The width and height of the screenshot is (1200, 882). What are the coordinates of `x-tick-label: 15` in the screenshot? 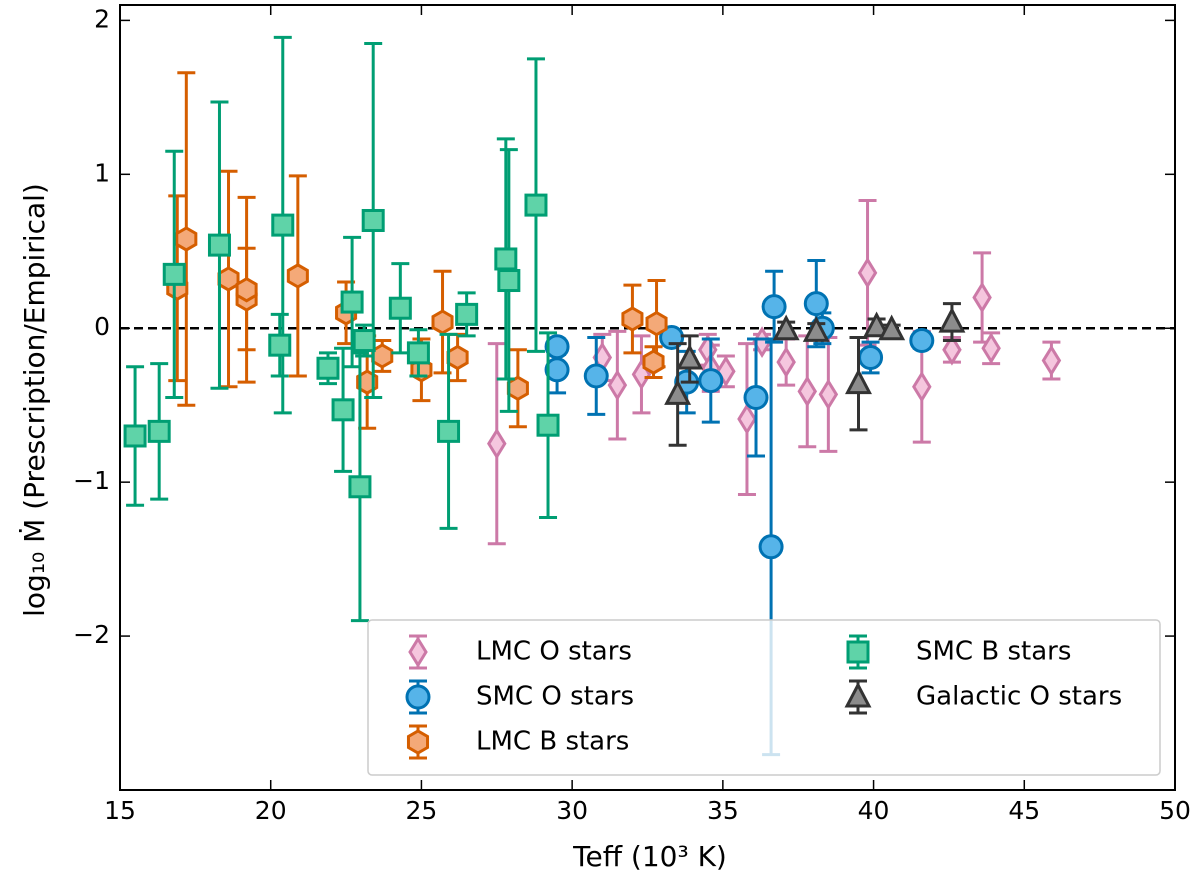 It's located at (120, 810).